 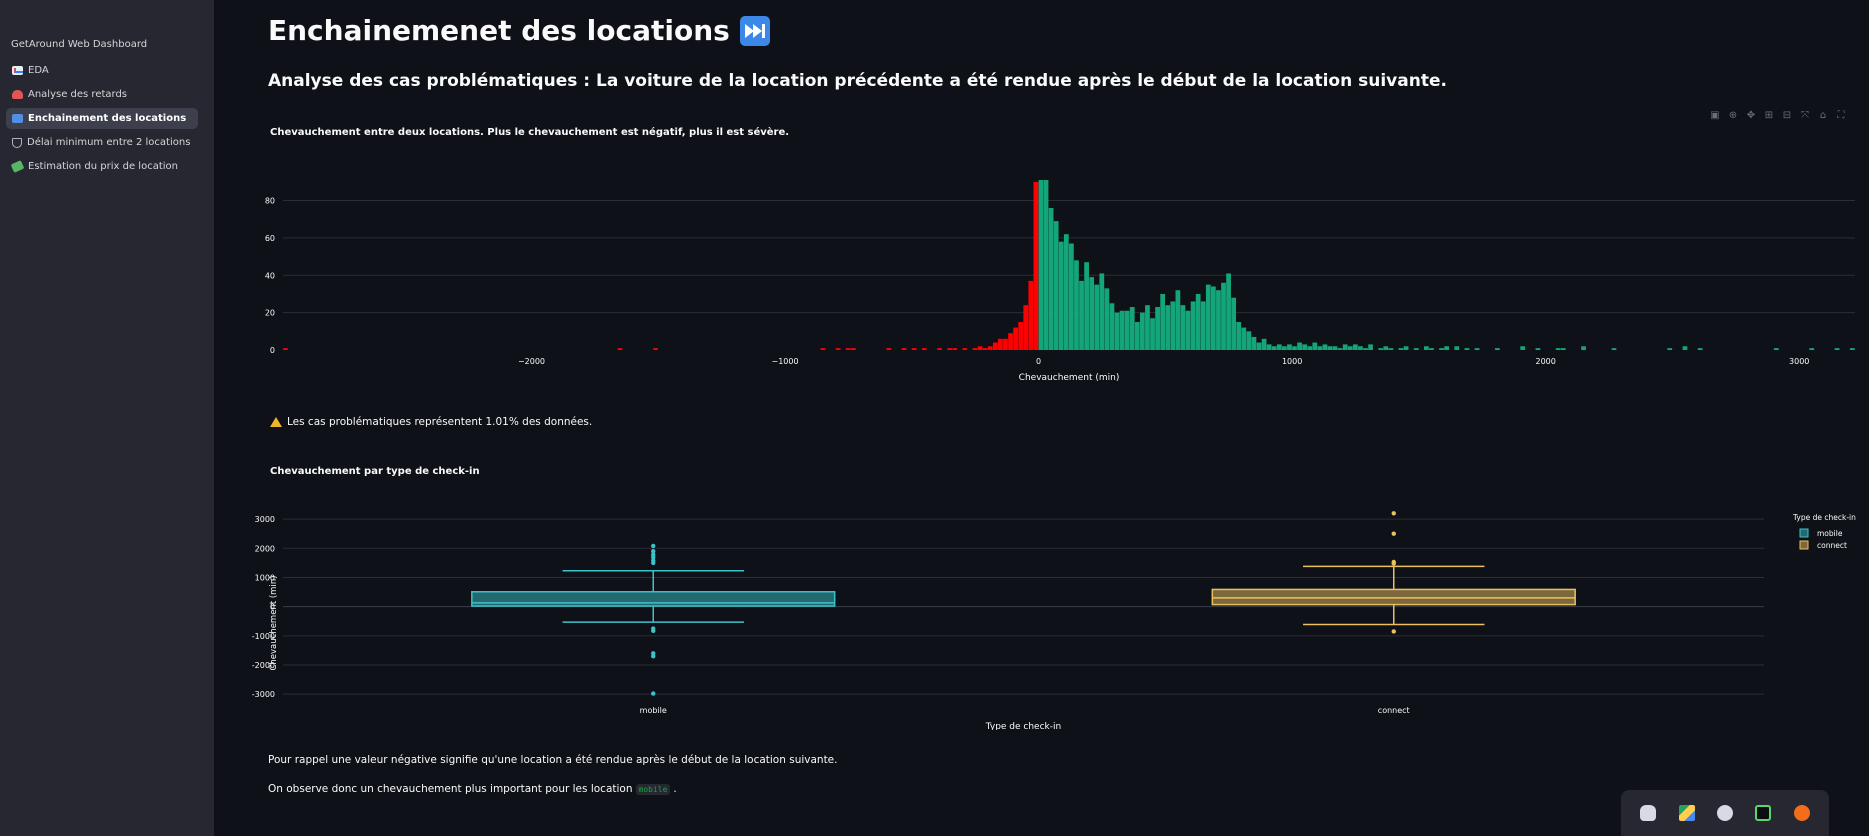 I want to click on screen-icon, so click(x=1763, y=813).